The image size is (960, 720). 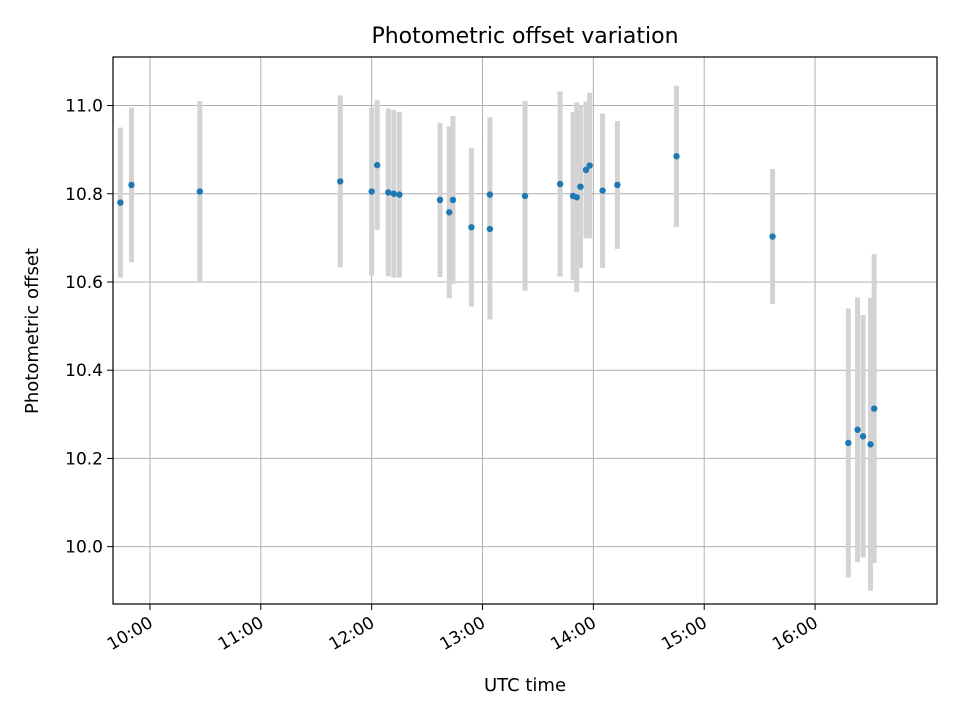 I want to click on x-axis-label: UTC time, so click(x=525, y=685).